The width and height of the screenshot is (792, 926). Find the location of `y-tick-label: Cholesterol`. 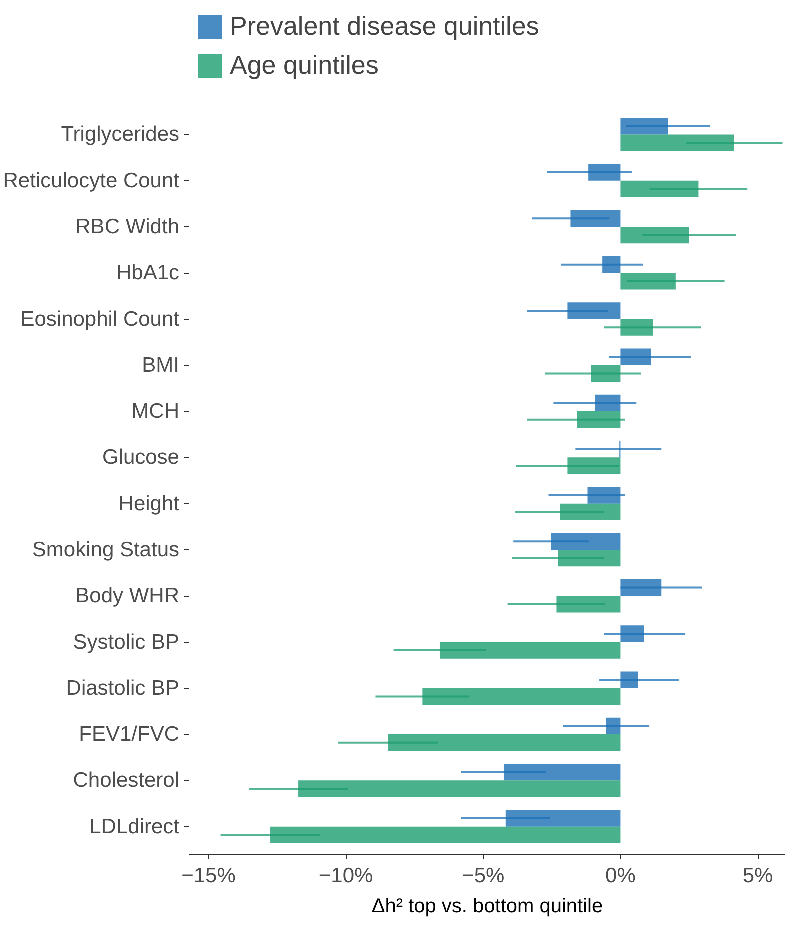

y-tick-label: Cholesterol is located at coordinates (126, 780).